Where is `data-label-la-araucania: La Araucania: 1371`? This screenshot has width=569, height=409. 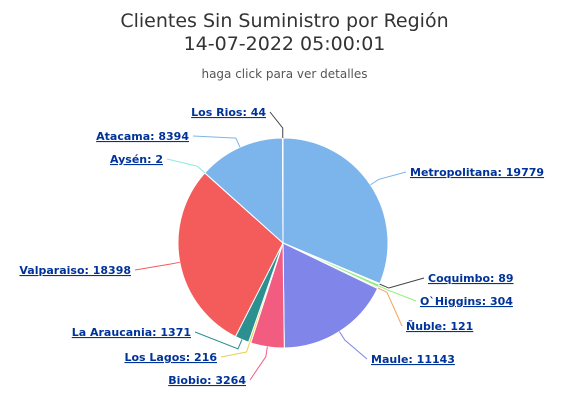 data-label-la-araucania: La Araucania: 1371 is located at coordinates (131, 332).